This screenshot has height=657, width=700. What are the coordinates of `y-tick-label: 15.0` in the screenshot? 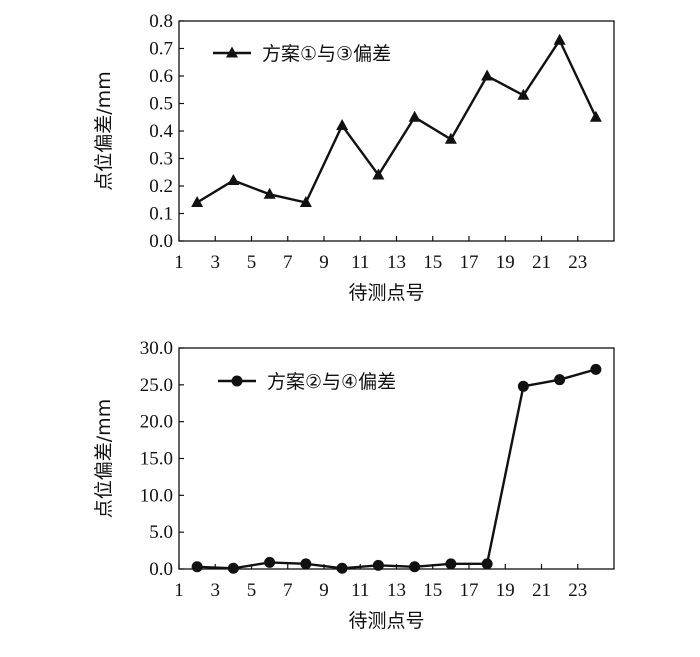 It's located at (156, 459).